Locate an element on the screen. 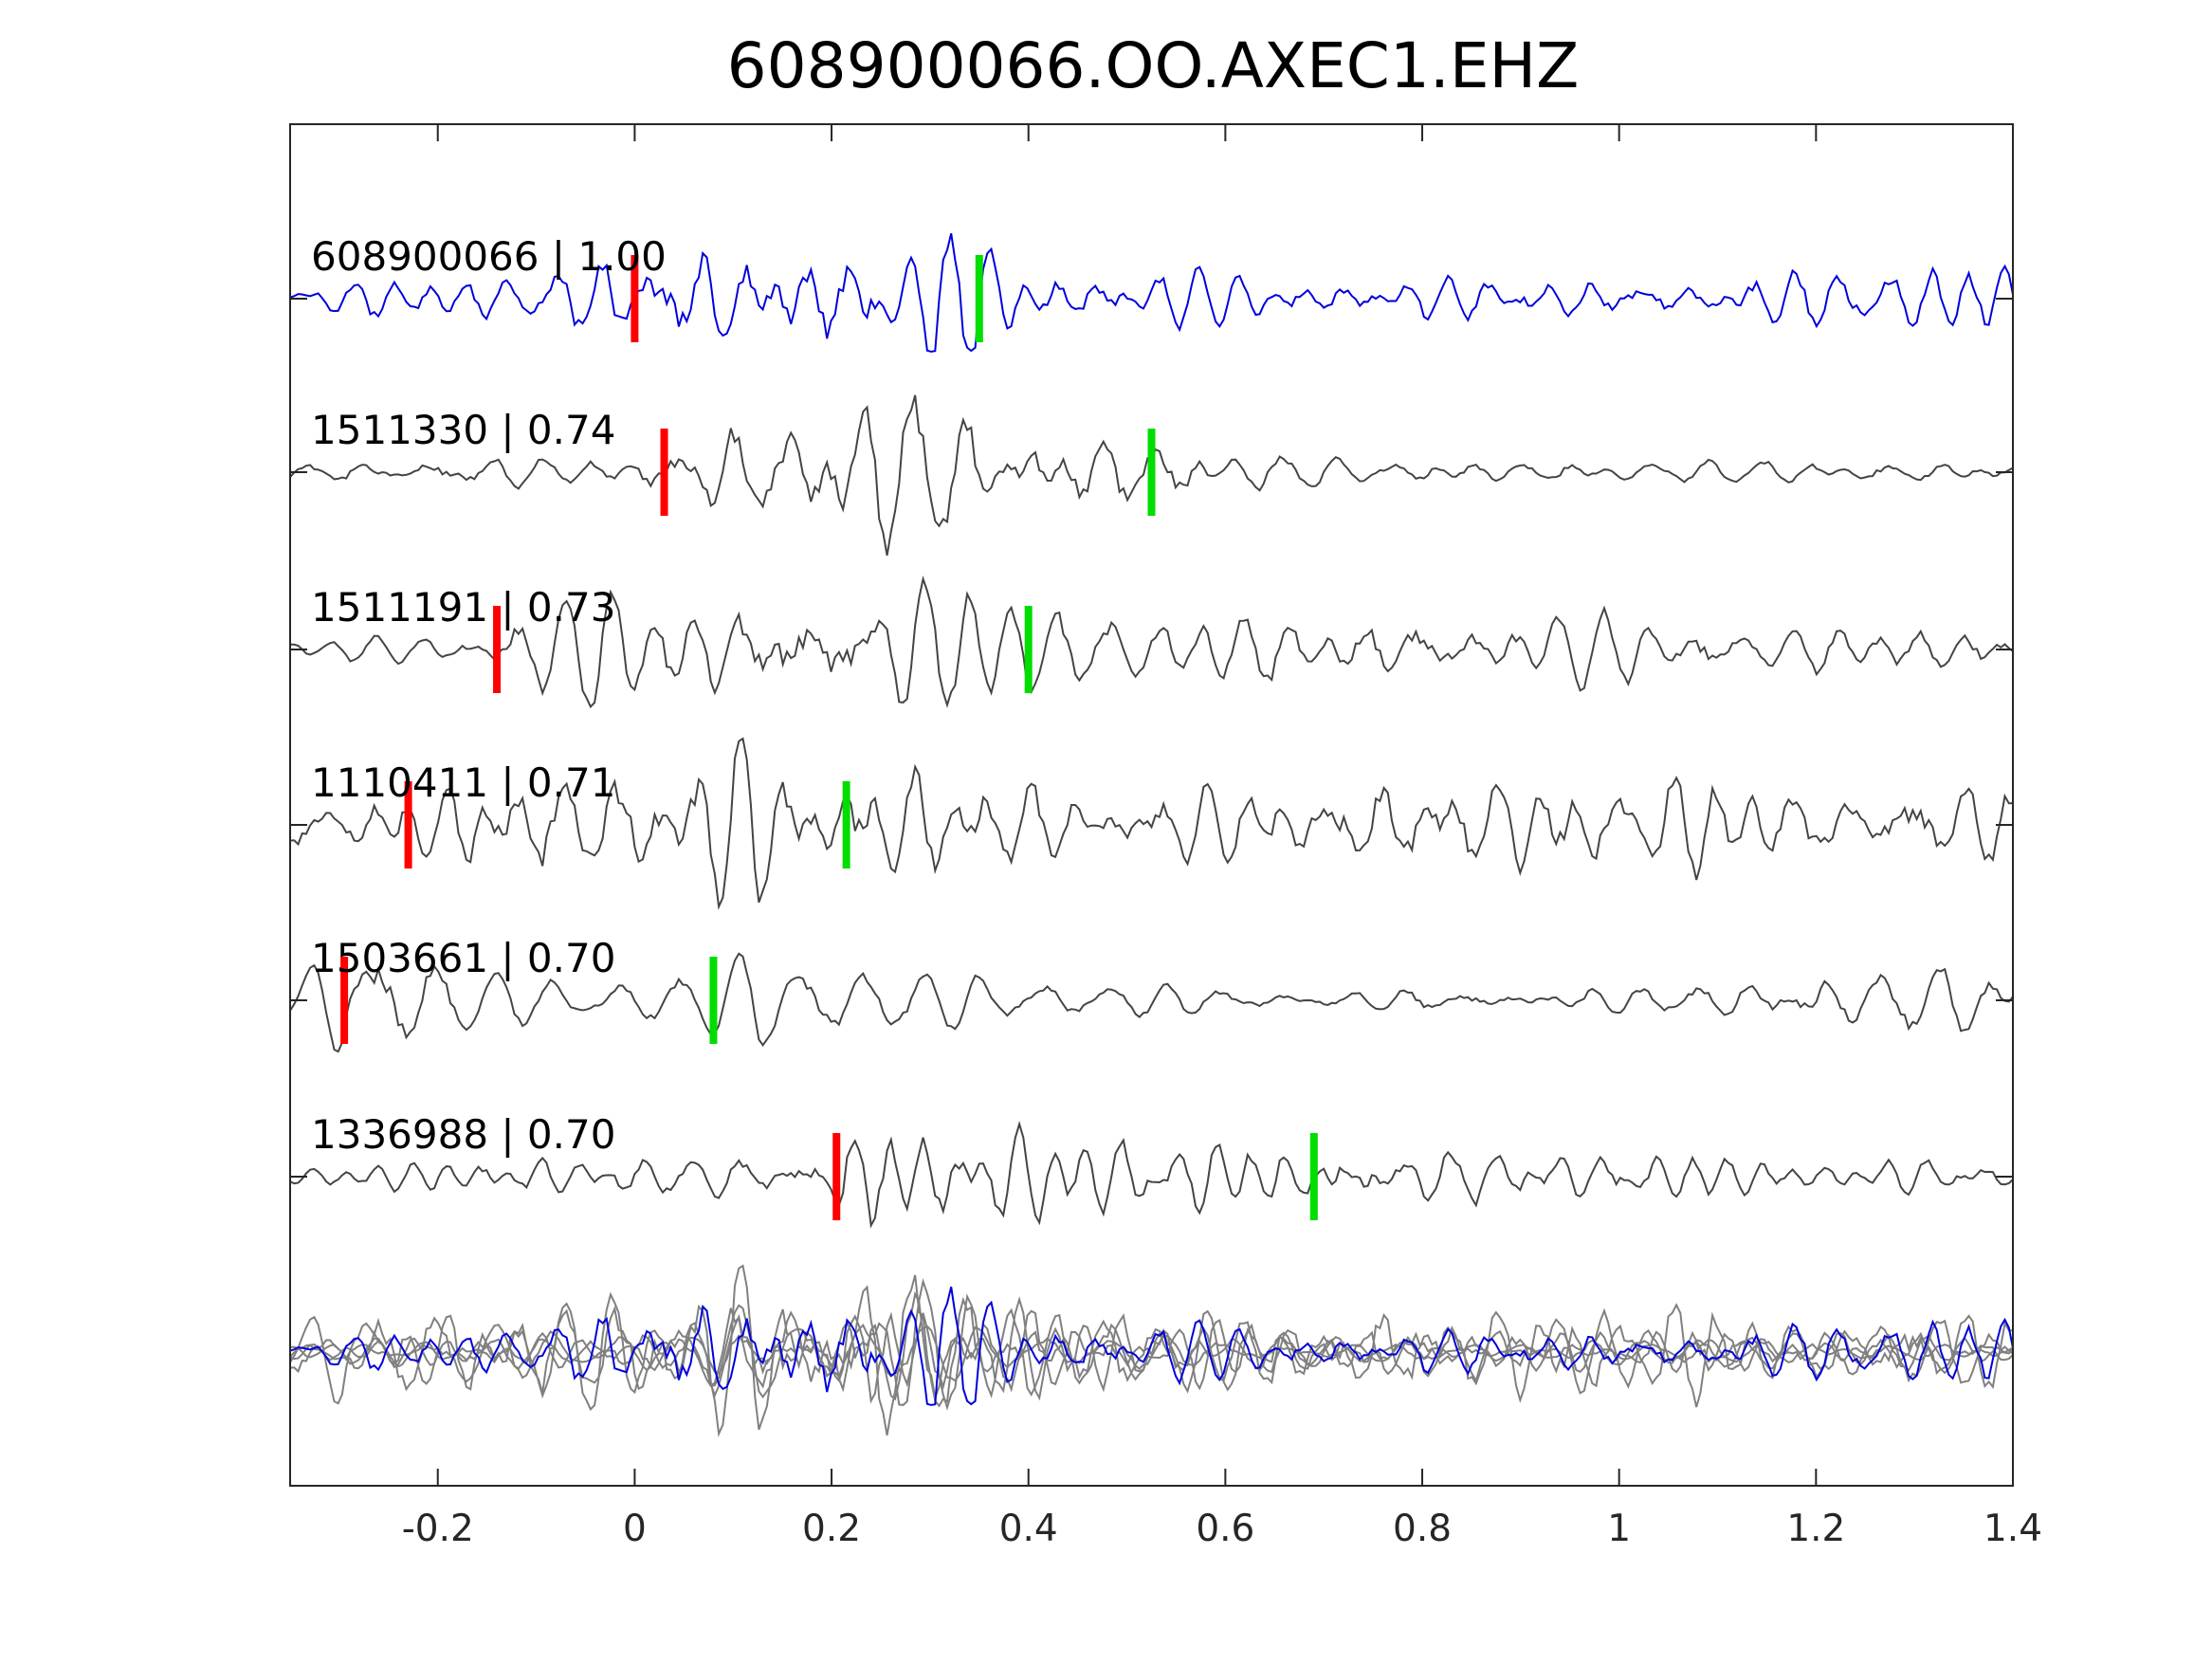 The width and height of the screenshot is (2212, 1664). x-tick-label: 0.6 is located at coordinates (1225, 1529).